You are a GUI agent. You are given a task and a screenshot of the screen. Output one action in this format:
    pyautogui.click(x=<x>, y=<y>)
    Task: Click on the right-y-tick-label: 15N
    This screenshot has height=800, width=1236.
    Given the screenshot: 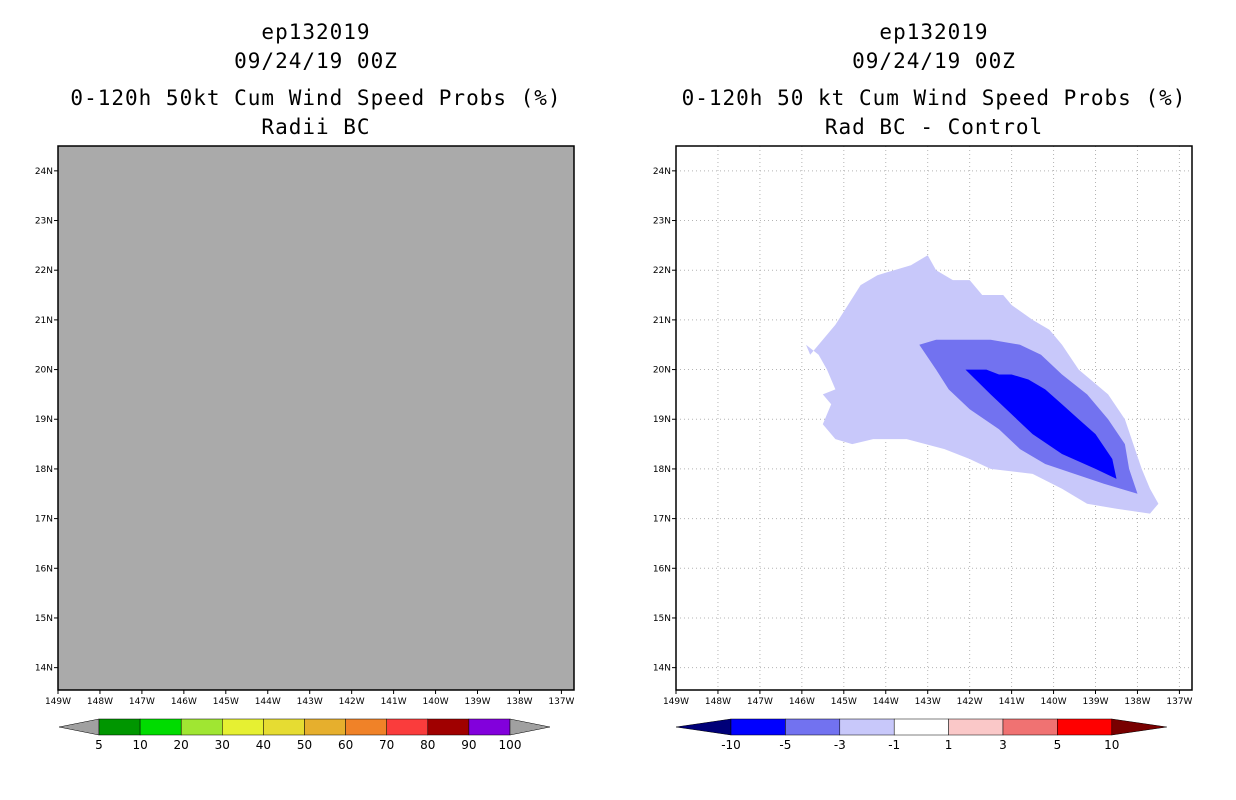 What is the action you would take?
    pyautogui.click(x=662, y=619)
    